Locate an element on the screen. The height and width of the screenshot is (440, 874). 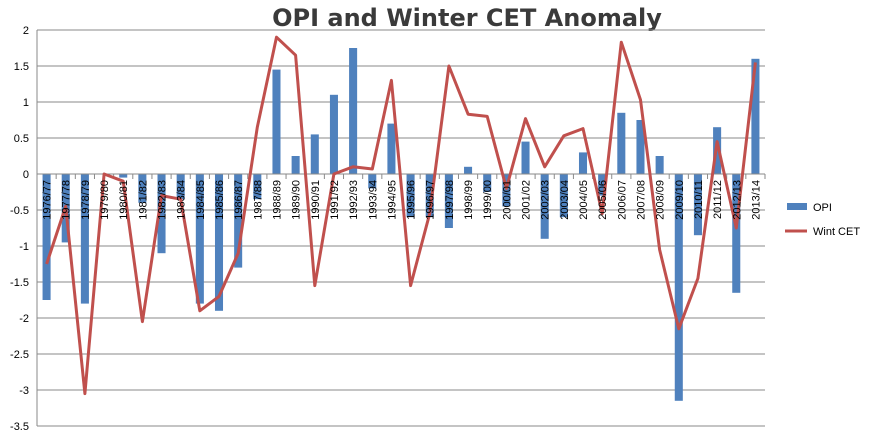
x-tick-label: 1979/80 is located at coordinates (105, 200).